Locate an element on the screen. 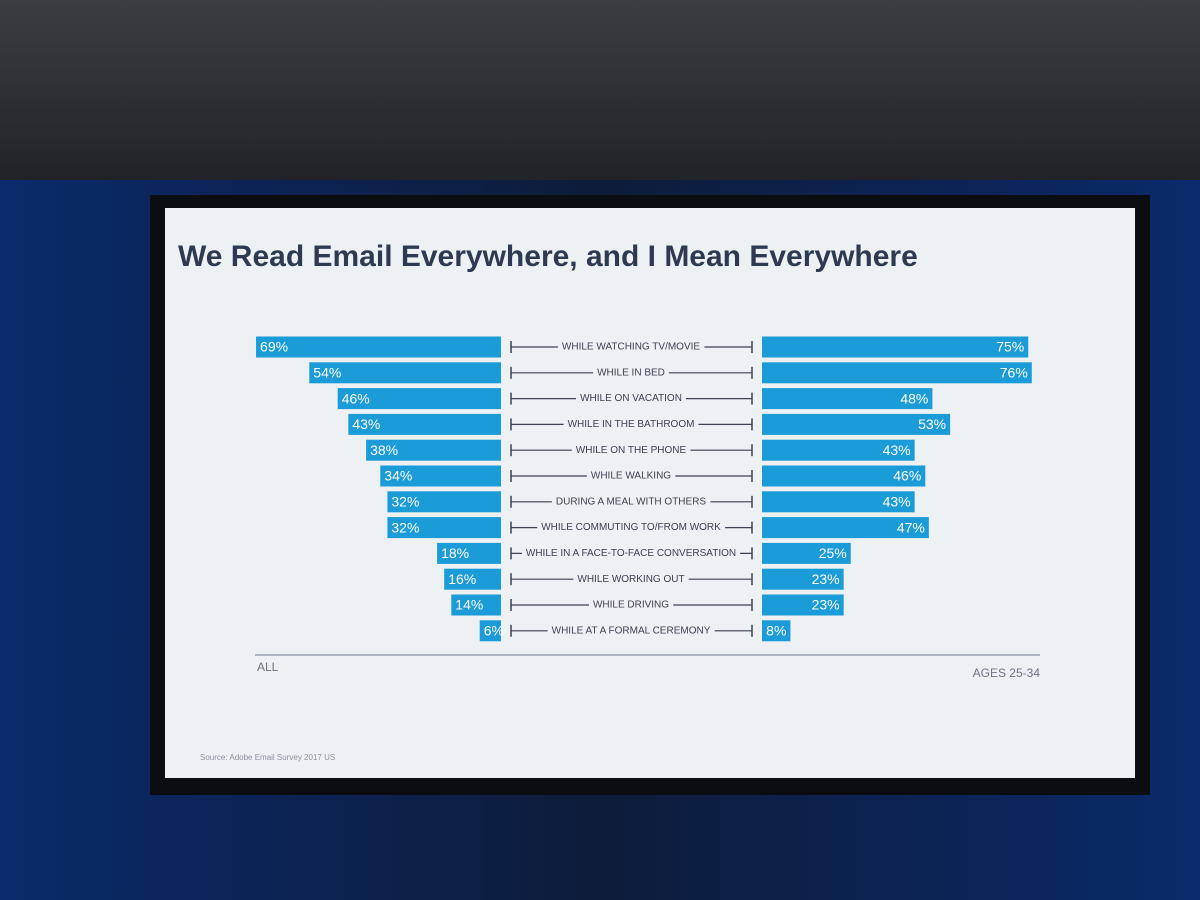  value-label: 18% is located at coordinates (455, 553).